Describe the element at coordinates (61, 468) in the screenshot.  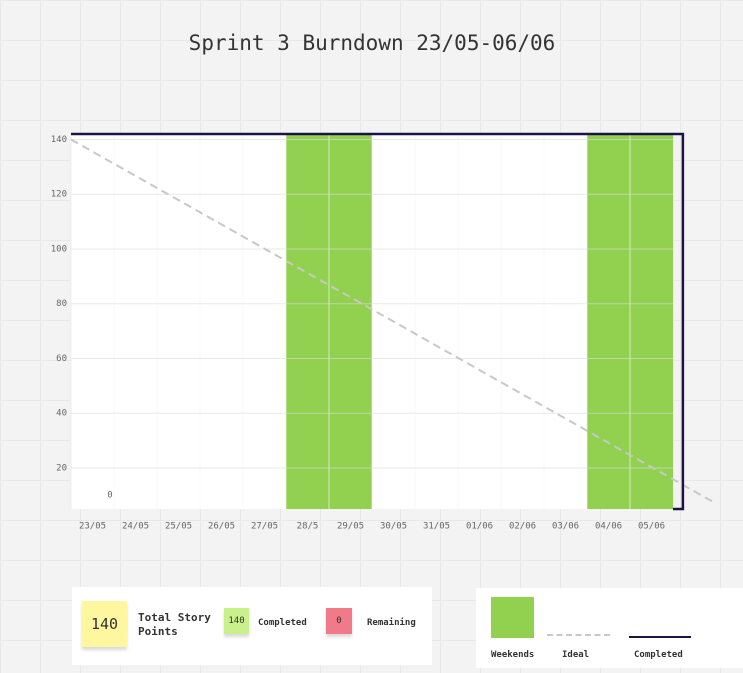
I see `y-tick-label: 20` at that location.